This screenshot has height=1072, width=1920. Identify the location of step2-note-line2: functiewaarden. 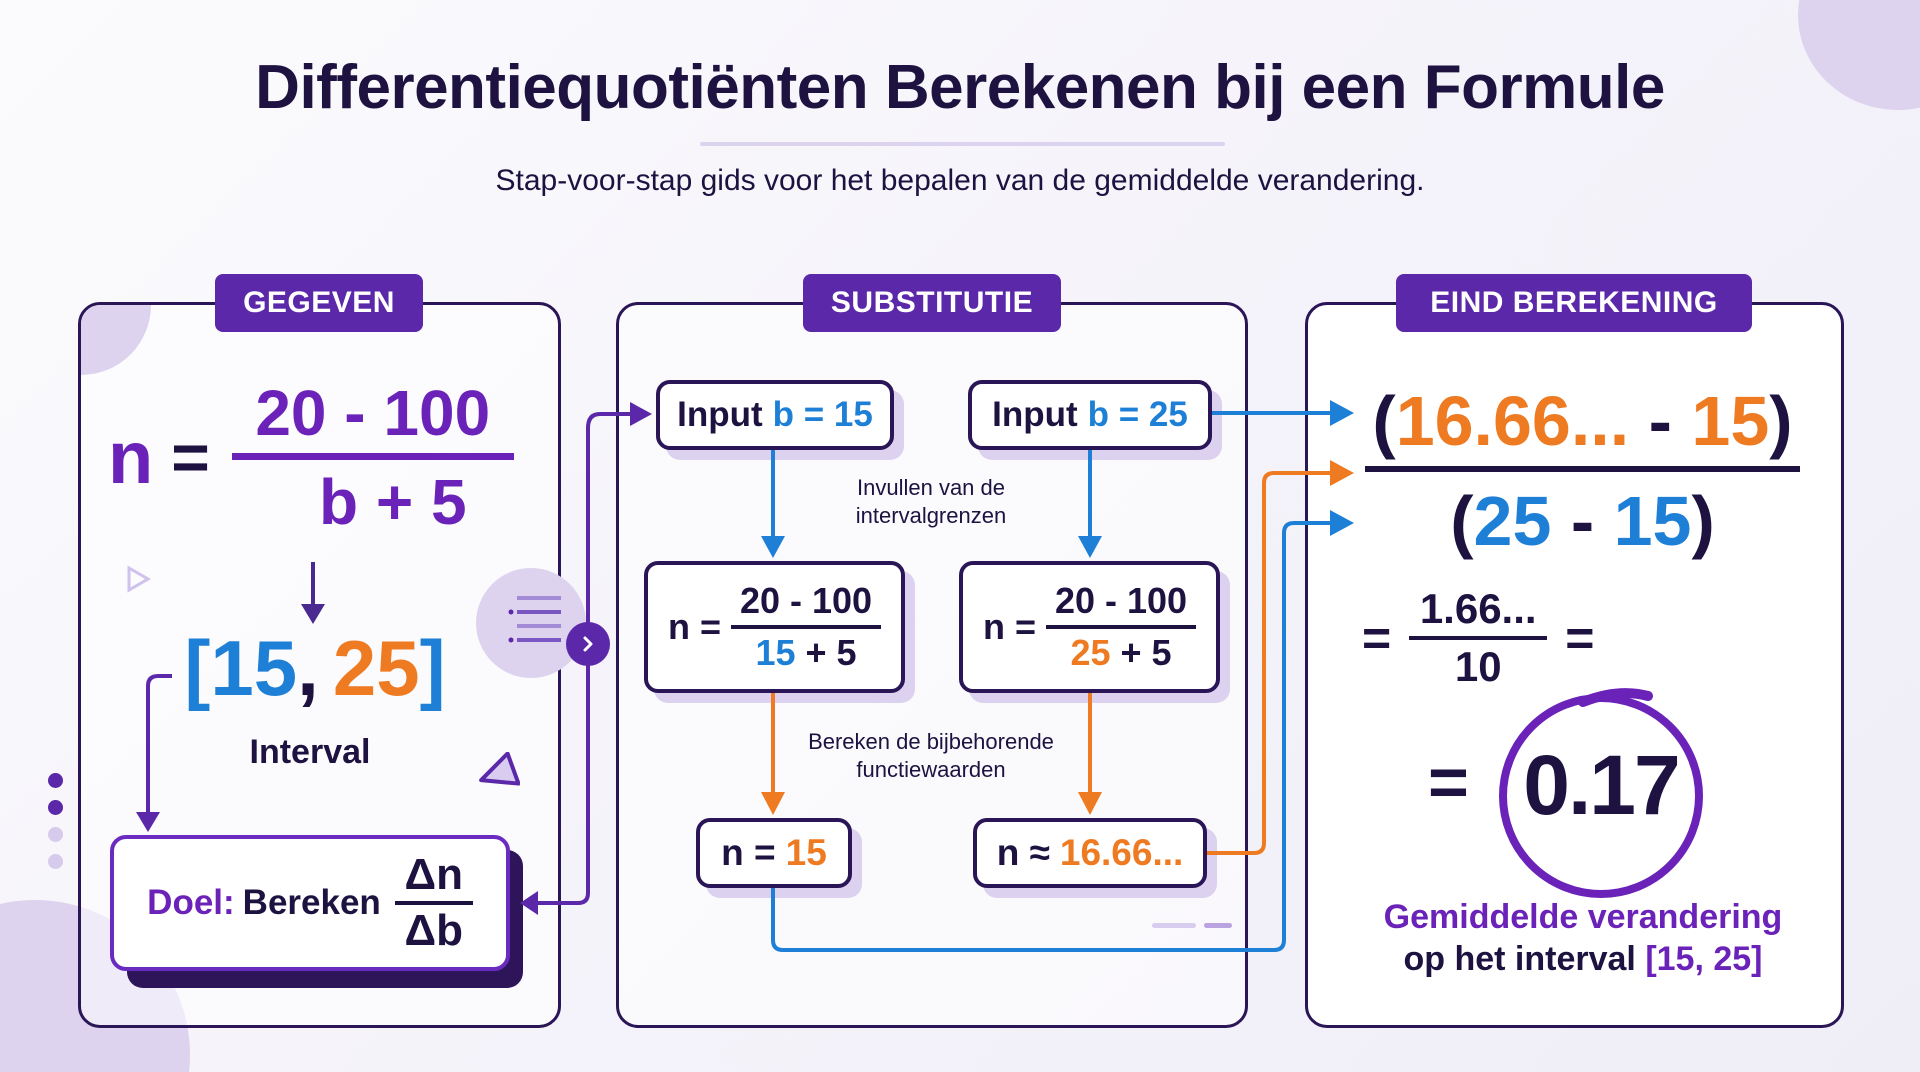
(931, 769).